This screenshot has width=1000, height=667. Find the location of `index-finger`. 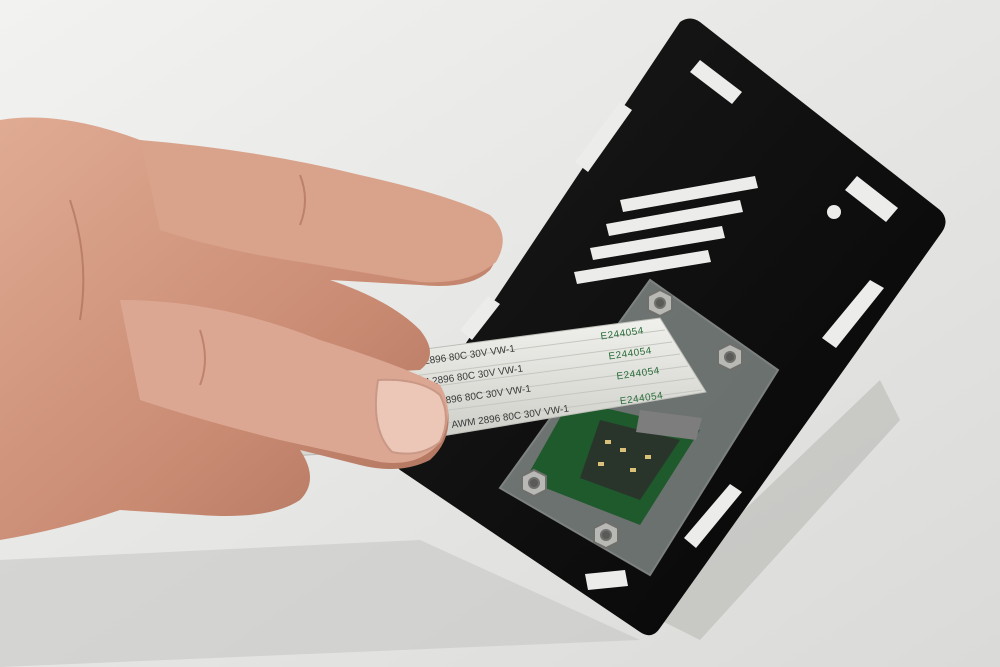

index-finger is located at coordinates (321, 211).